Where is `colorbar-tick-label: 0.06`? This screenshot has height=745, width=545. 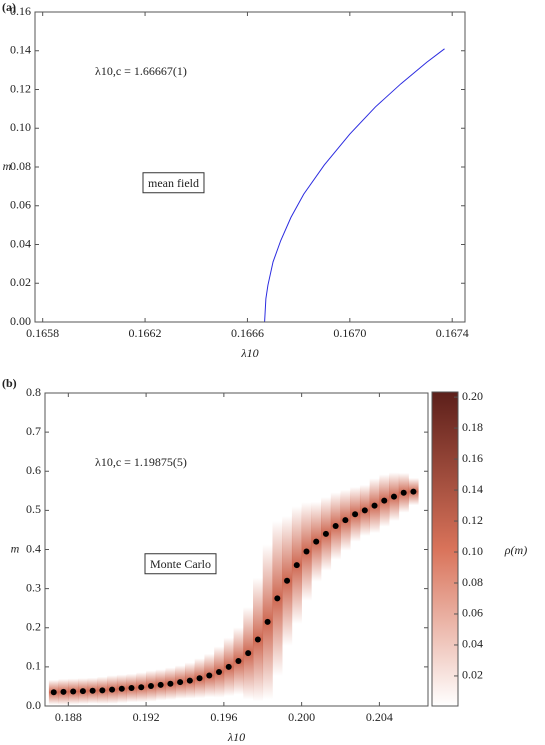
colorbar-tick-label: 0.06 is located at coordinates (472, 613).